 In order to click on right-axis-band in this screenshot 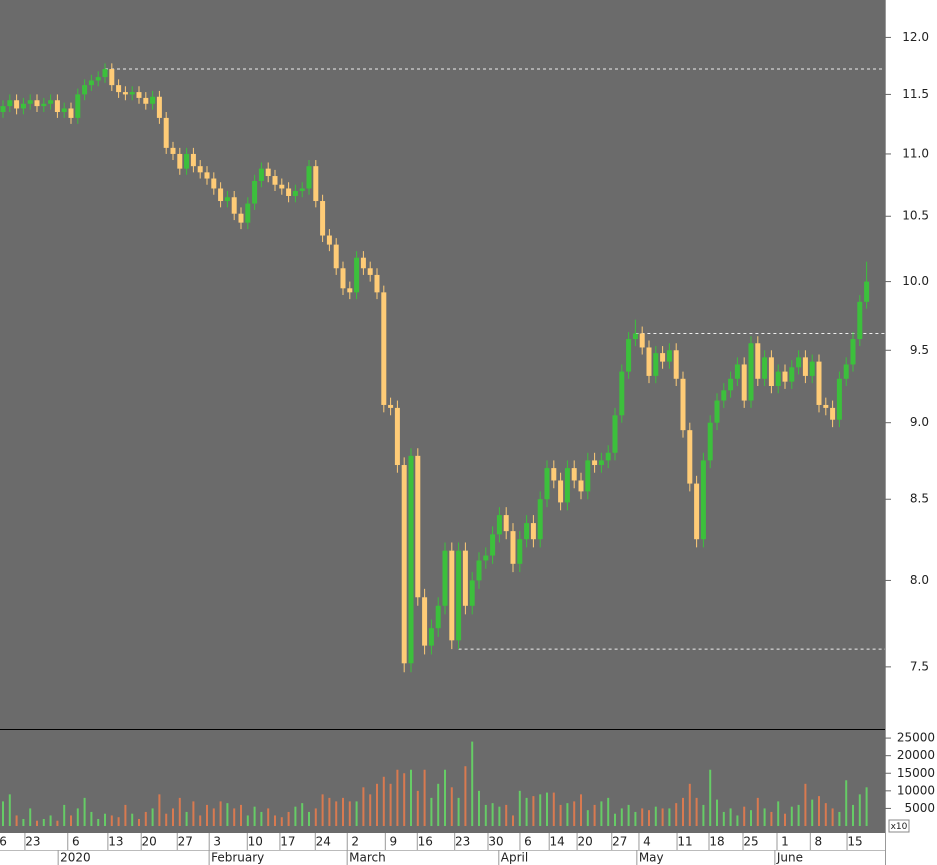, I will do `click(911, 432)`.